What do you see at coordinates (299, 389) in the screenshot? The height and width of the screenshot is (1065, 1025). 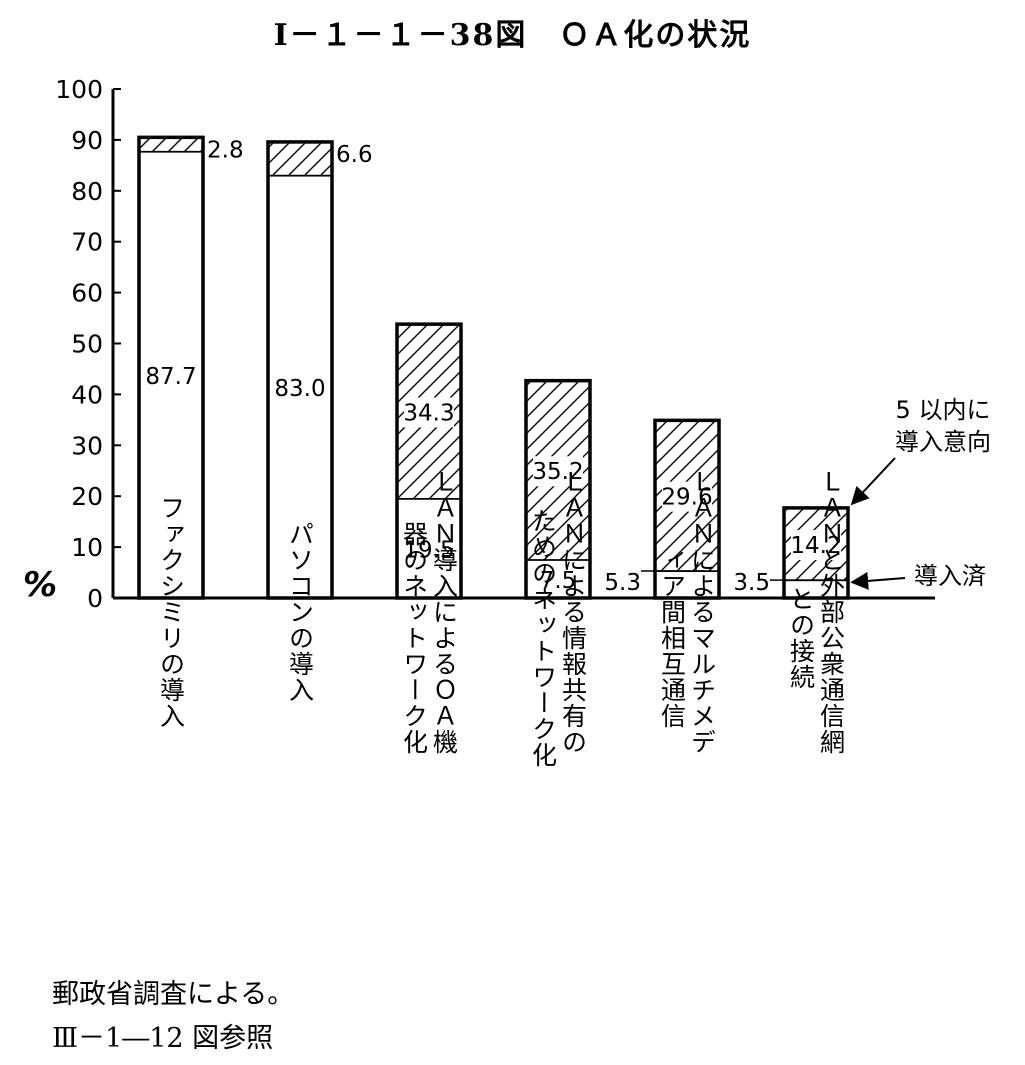 I see `data-label-installed: 83.0` at bounding box center [299, 389].